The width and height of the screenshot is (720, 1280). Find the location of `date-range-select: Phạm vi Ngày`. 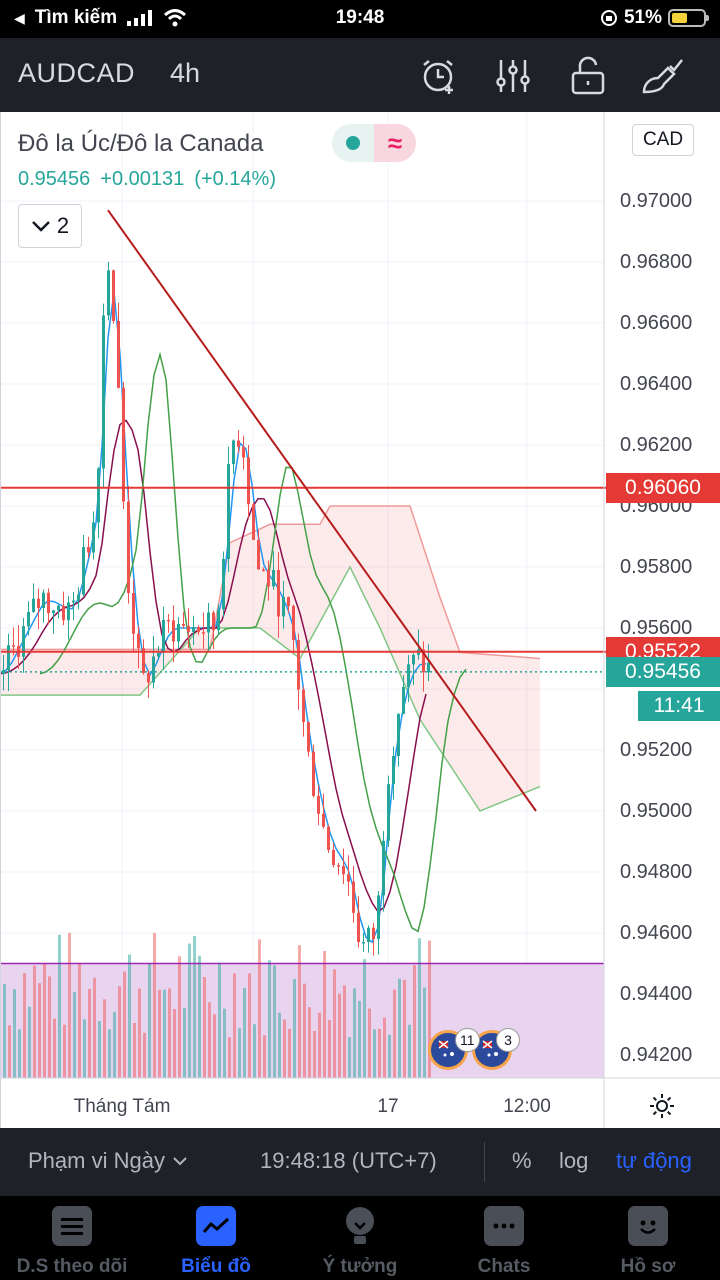

date-range-select: Phạm vi Ngày is located at coordinates (107, 1161).